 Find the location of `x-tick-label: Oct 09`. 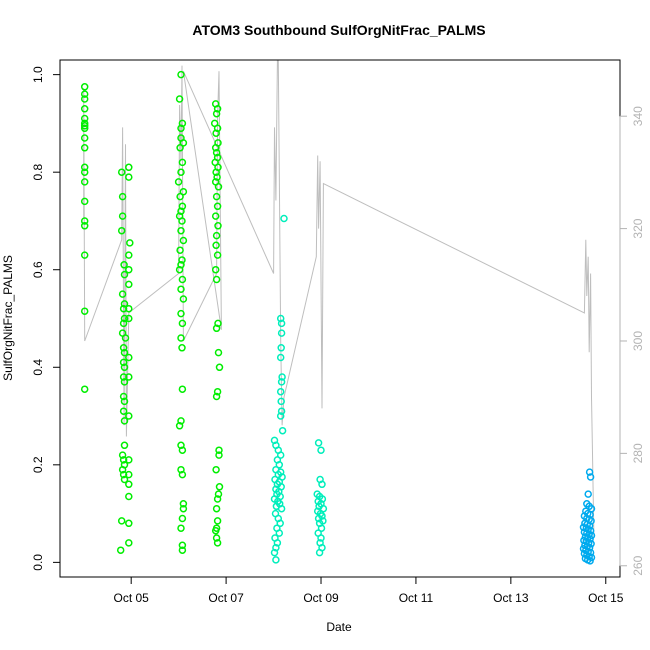

x-tick-label: Oct 09 is located at coordinates (321, 598).